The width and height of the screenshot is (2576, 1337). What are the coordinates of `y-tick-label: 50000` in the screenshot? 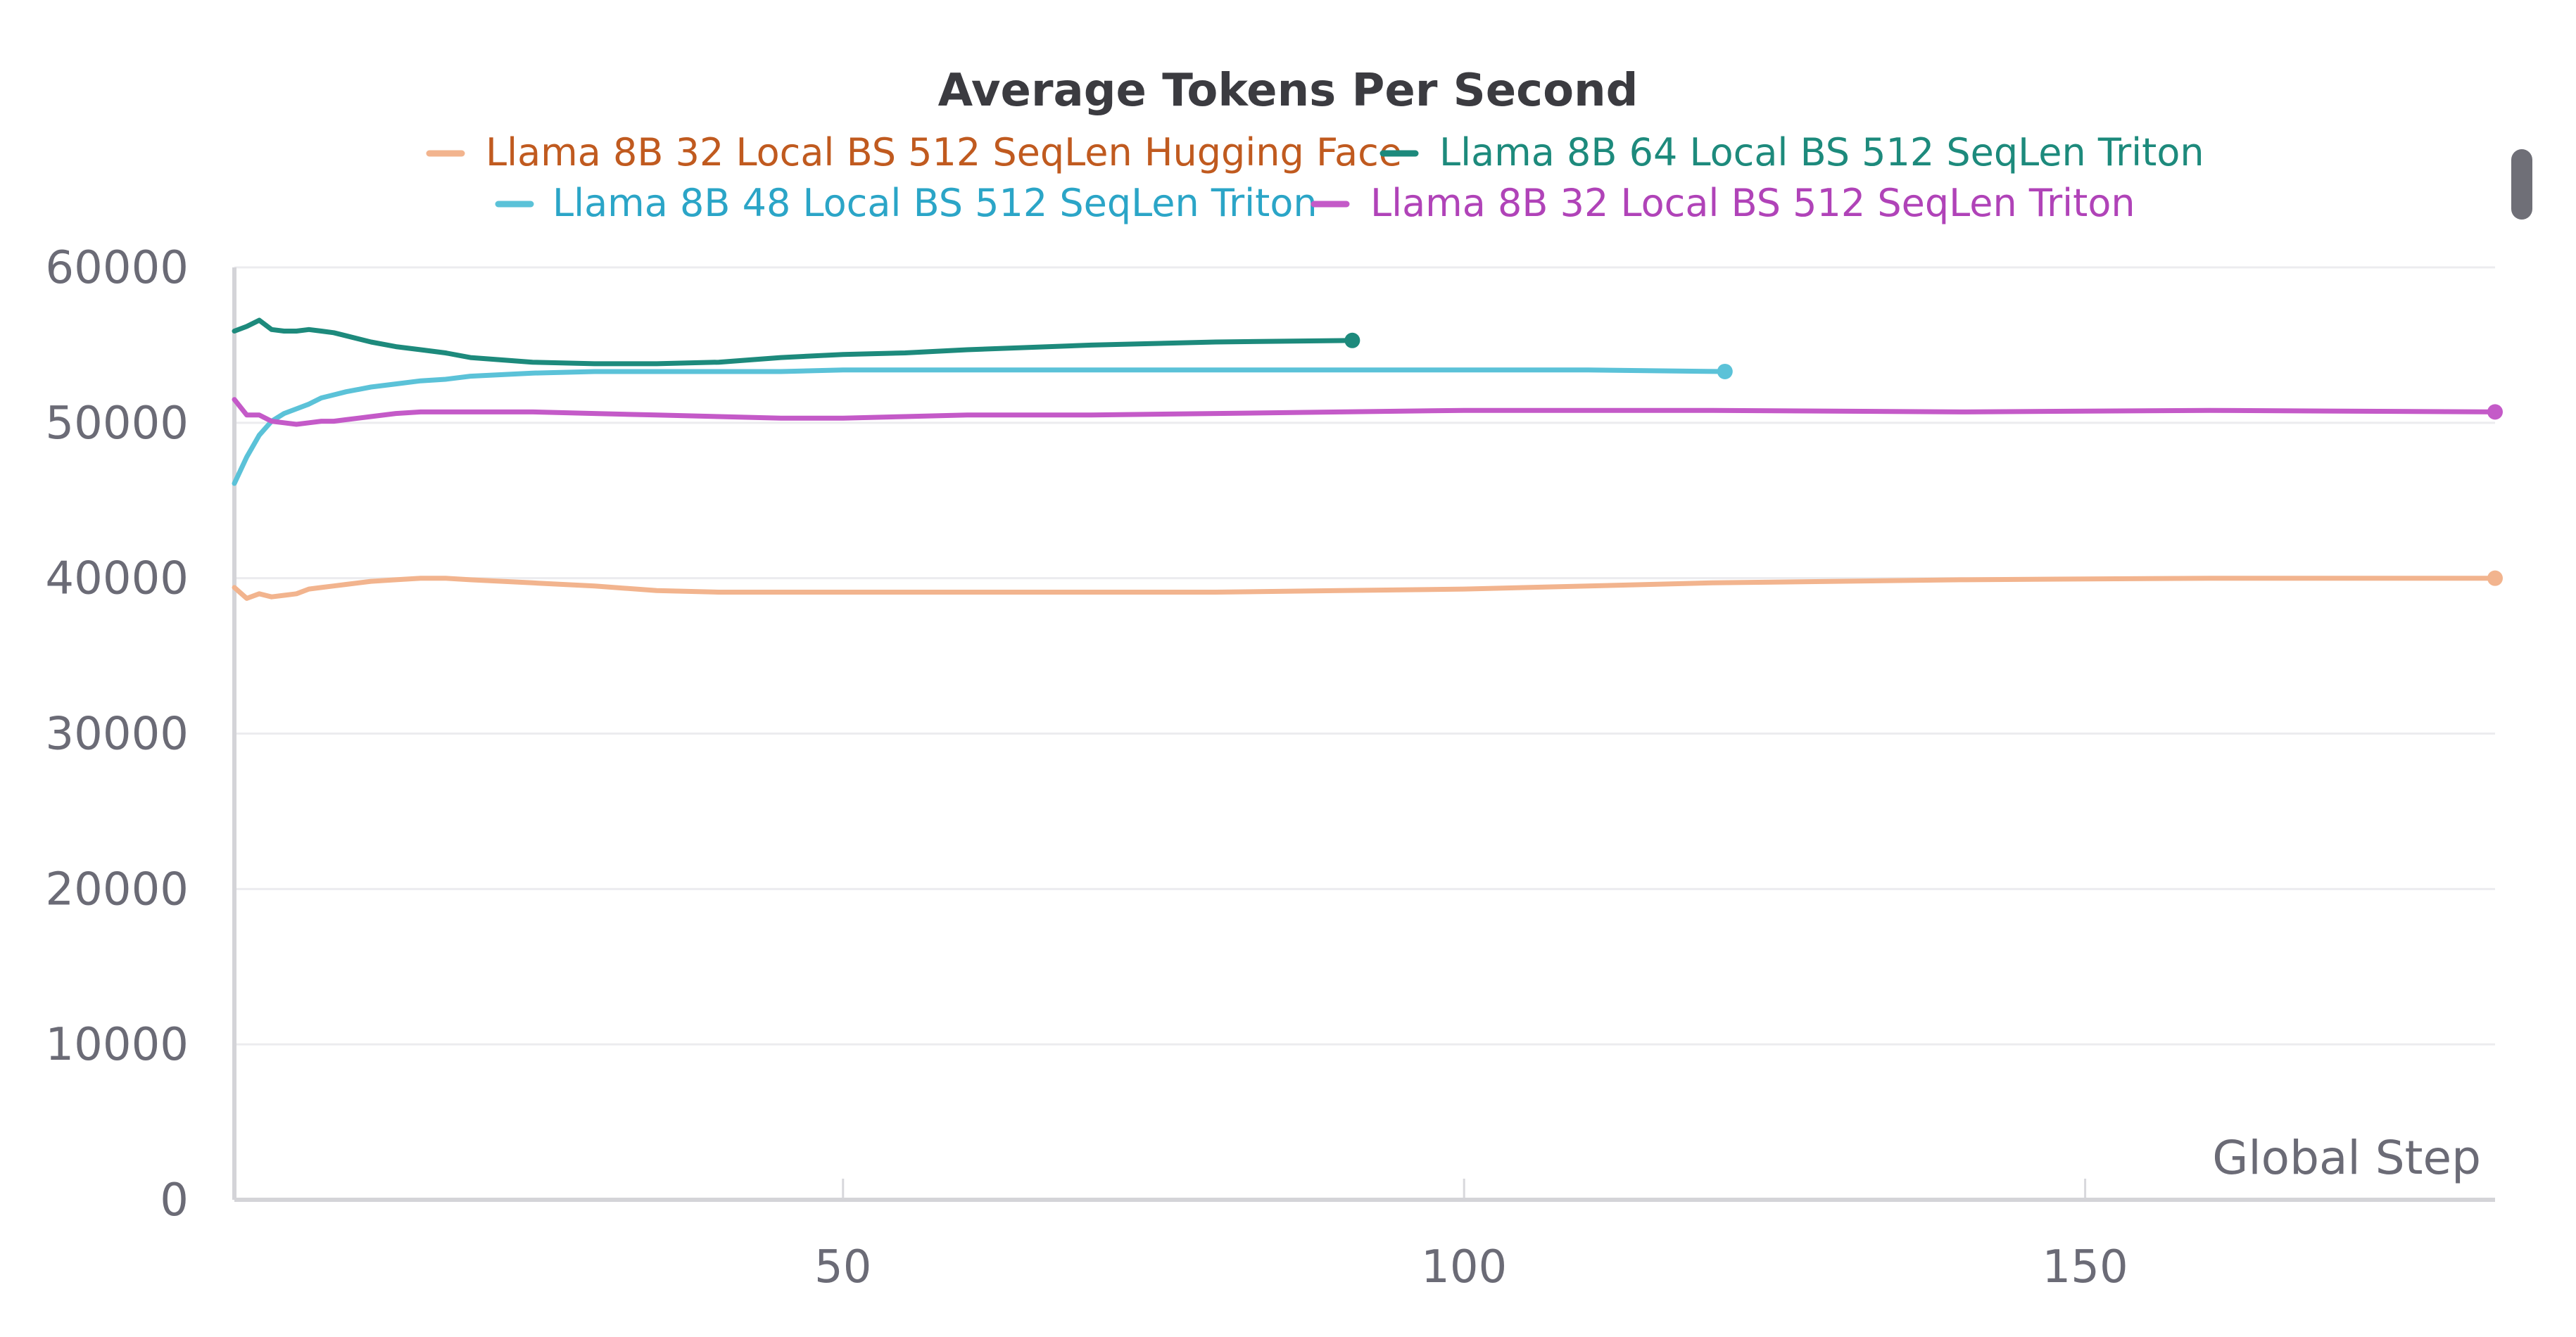 It's located at (117, 424).